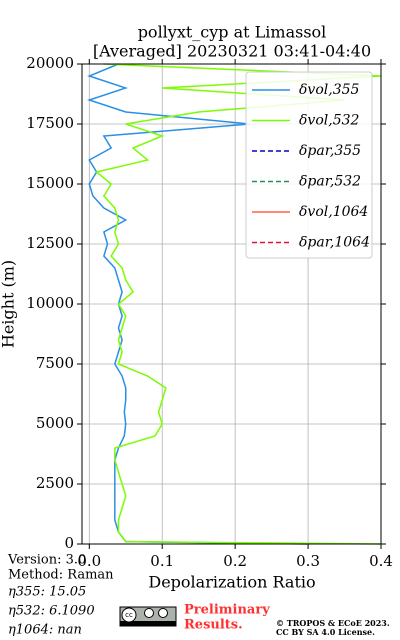  What do you see at coordinates (51, 611) in the screenshot?
I see `info-text: η532: 6.1090` at bounding box center [51, 611].